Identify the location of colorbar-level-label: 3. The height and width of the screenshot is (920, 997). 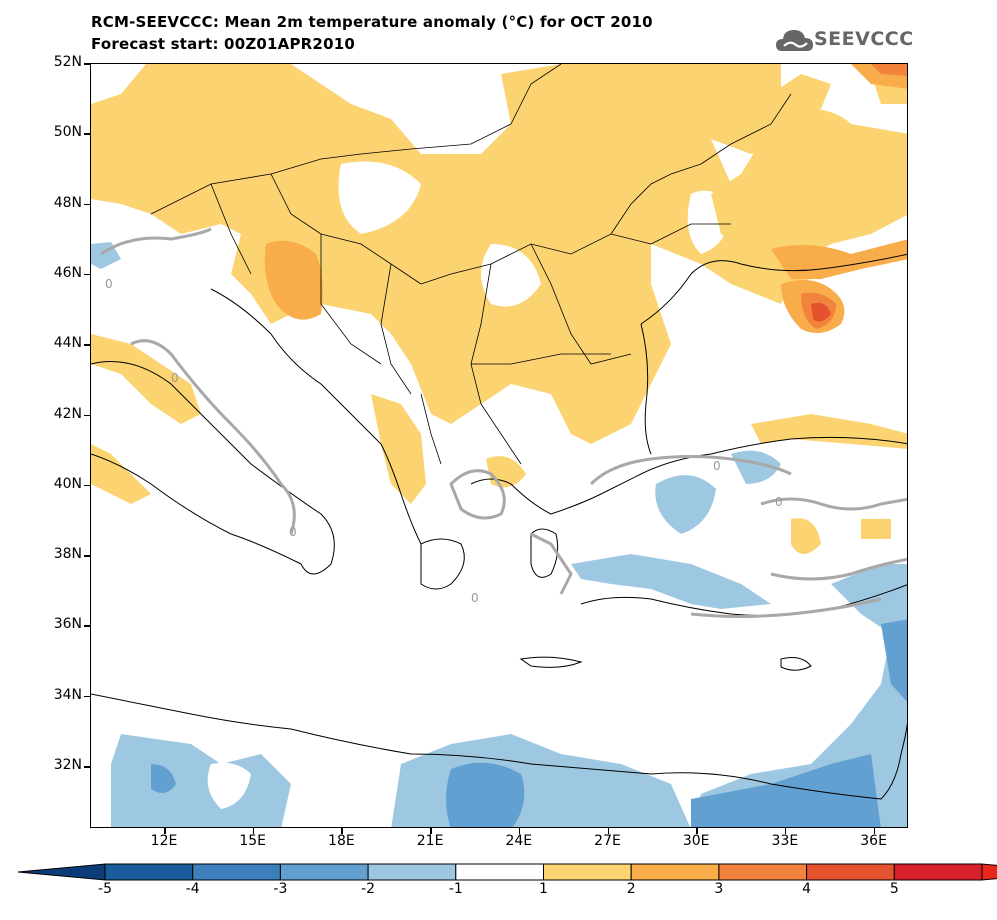
(719, 889).